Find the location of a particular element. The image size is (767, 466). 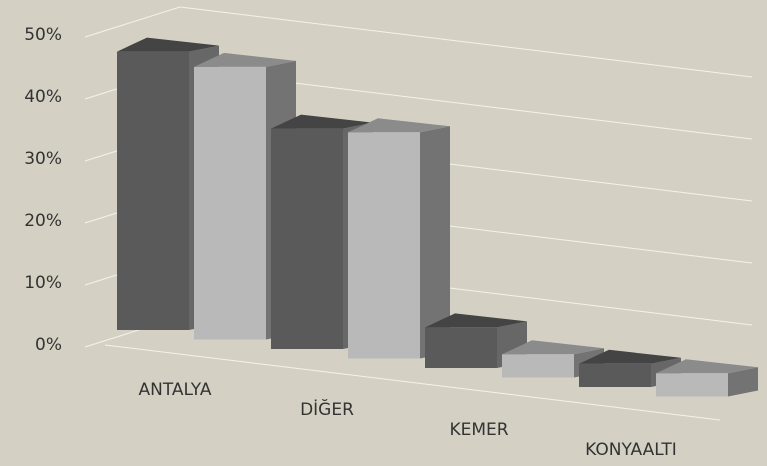

y-tick-label: 20% is located at coordinates (43, 221).